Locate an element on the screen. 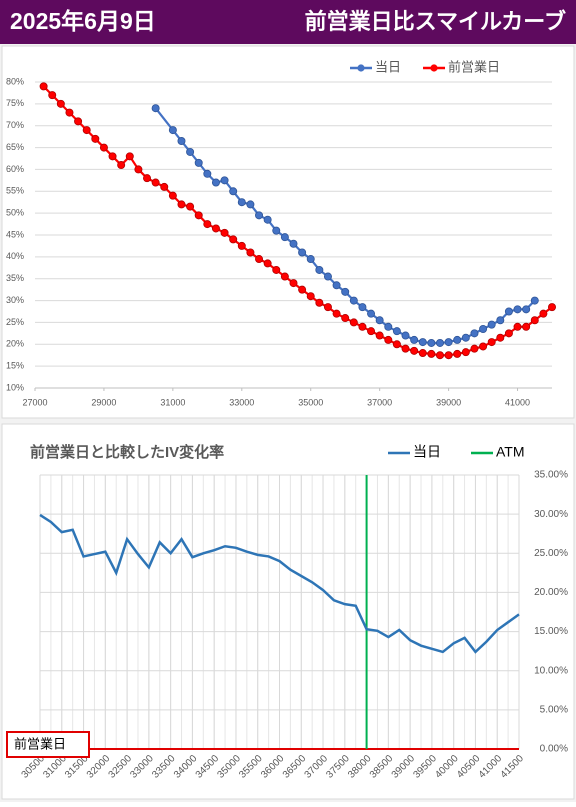 The width and height of the screenshot is (576, 807). x-tick-label: 41000 is located at coordinates (517, 402).